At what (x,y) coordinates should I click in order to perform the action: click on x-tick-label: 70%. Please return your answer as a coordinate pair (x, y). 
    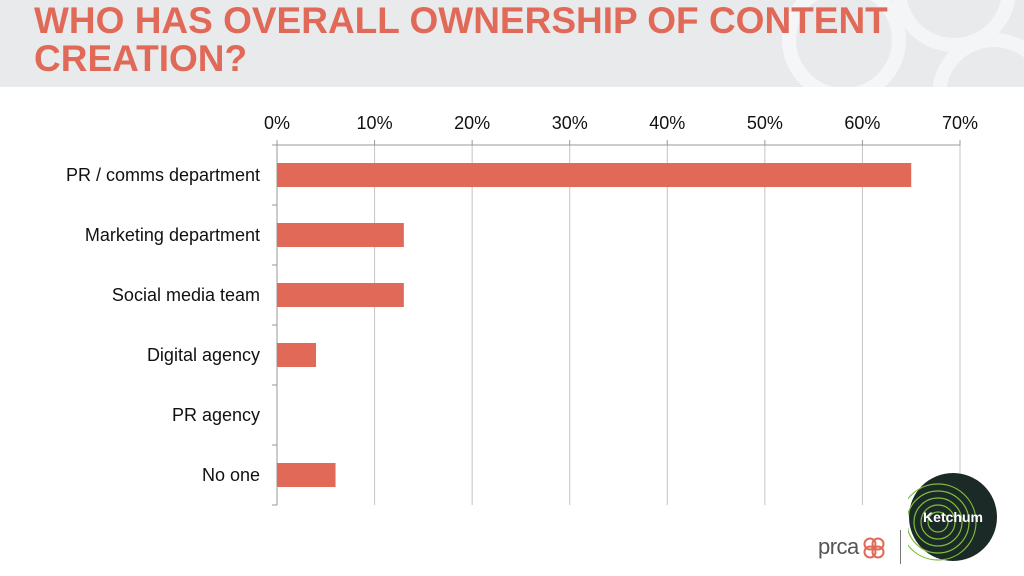
    Looking at the image, I should click on (960, 123).